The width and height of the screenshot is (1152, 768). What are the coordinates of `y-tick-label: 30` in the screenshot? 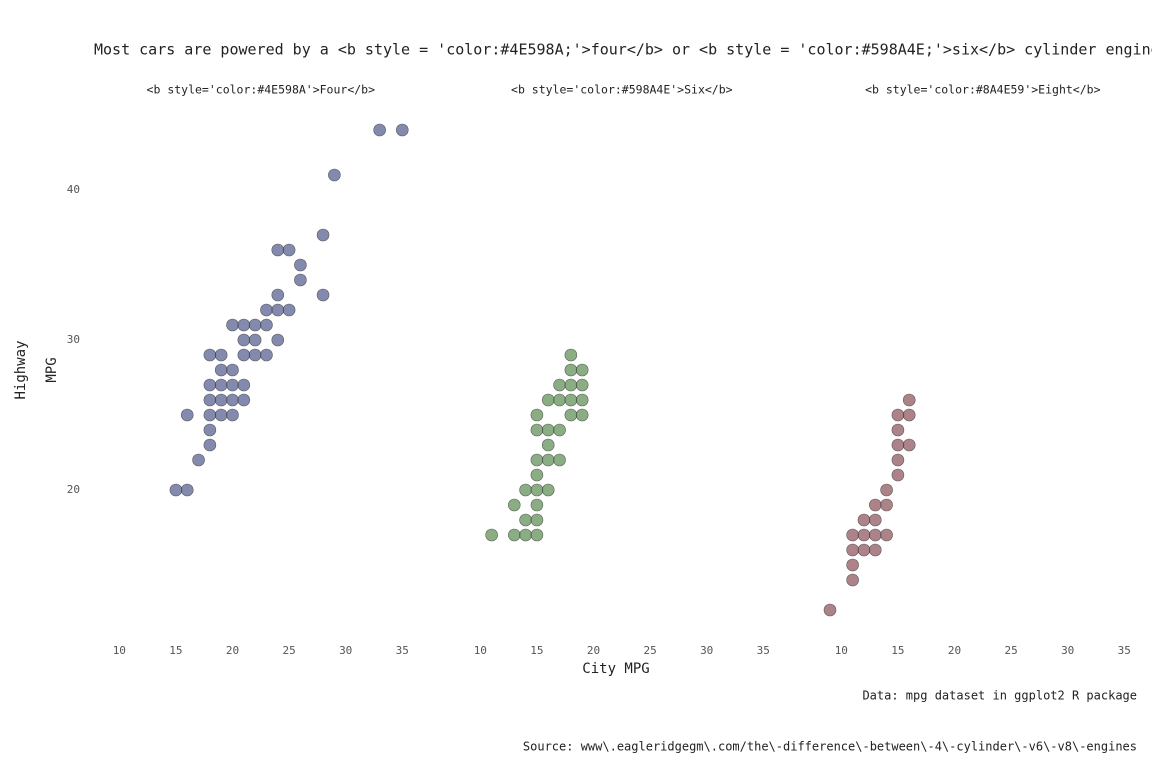 It's located at (73, 339).